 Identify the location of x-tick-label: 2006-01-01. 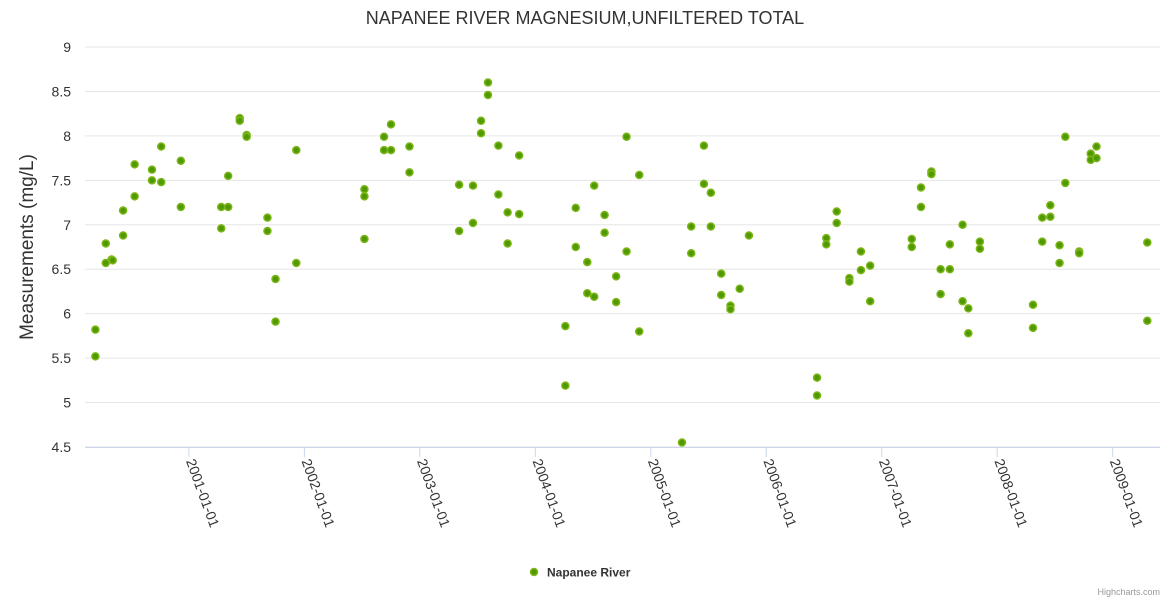
(780, 493).